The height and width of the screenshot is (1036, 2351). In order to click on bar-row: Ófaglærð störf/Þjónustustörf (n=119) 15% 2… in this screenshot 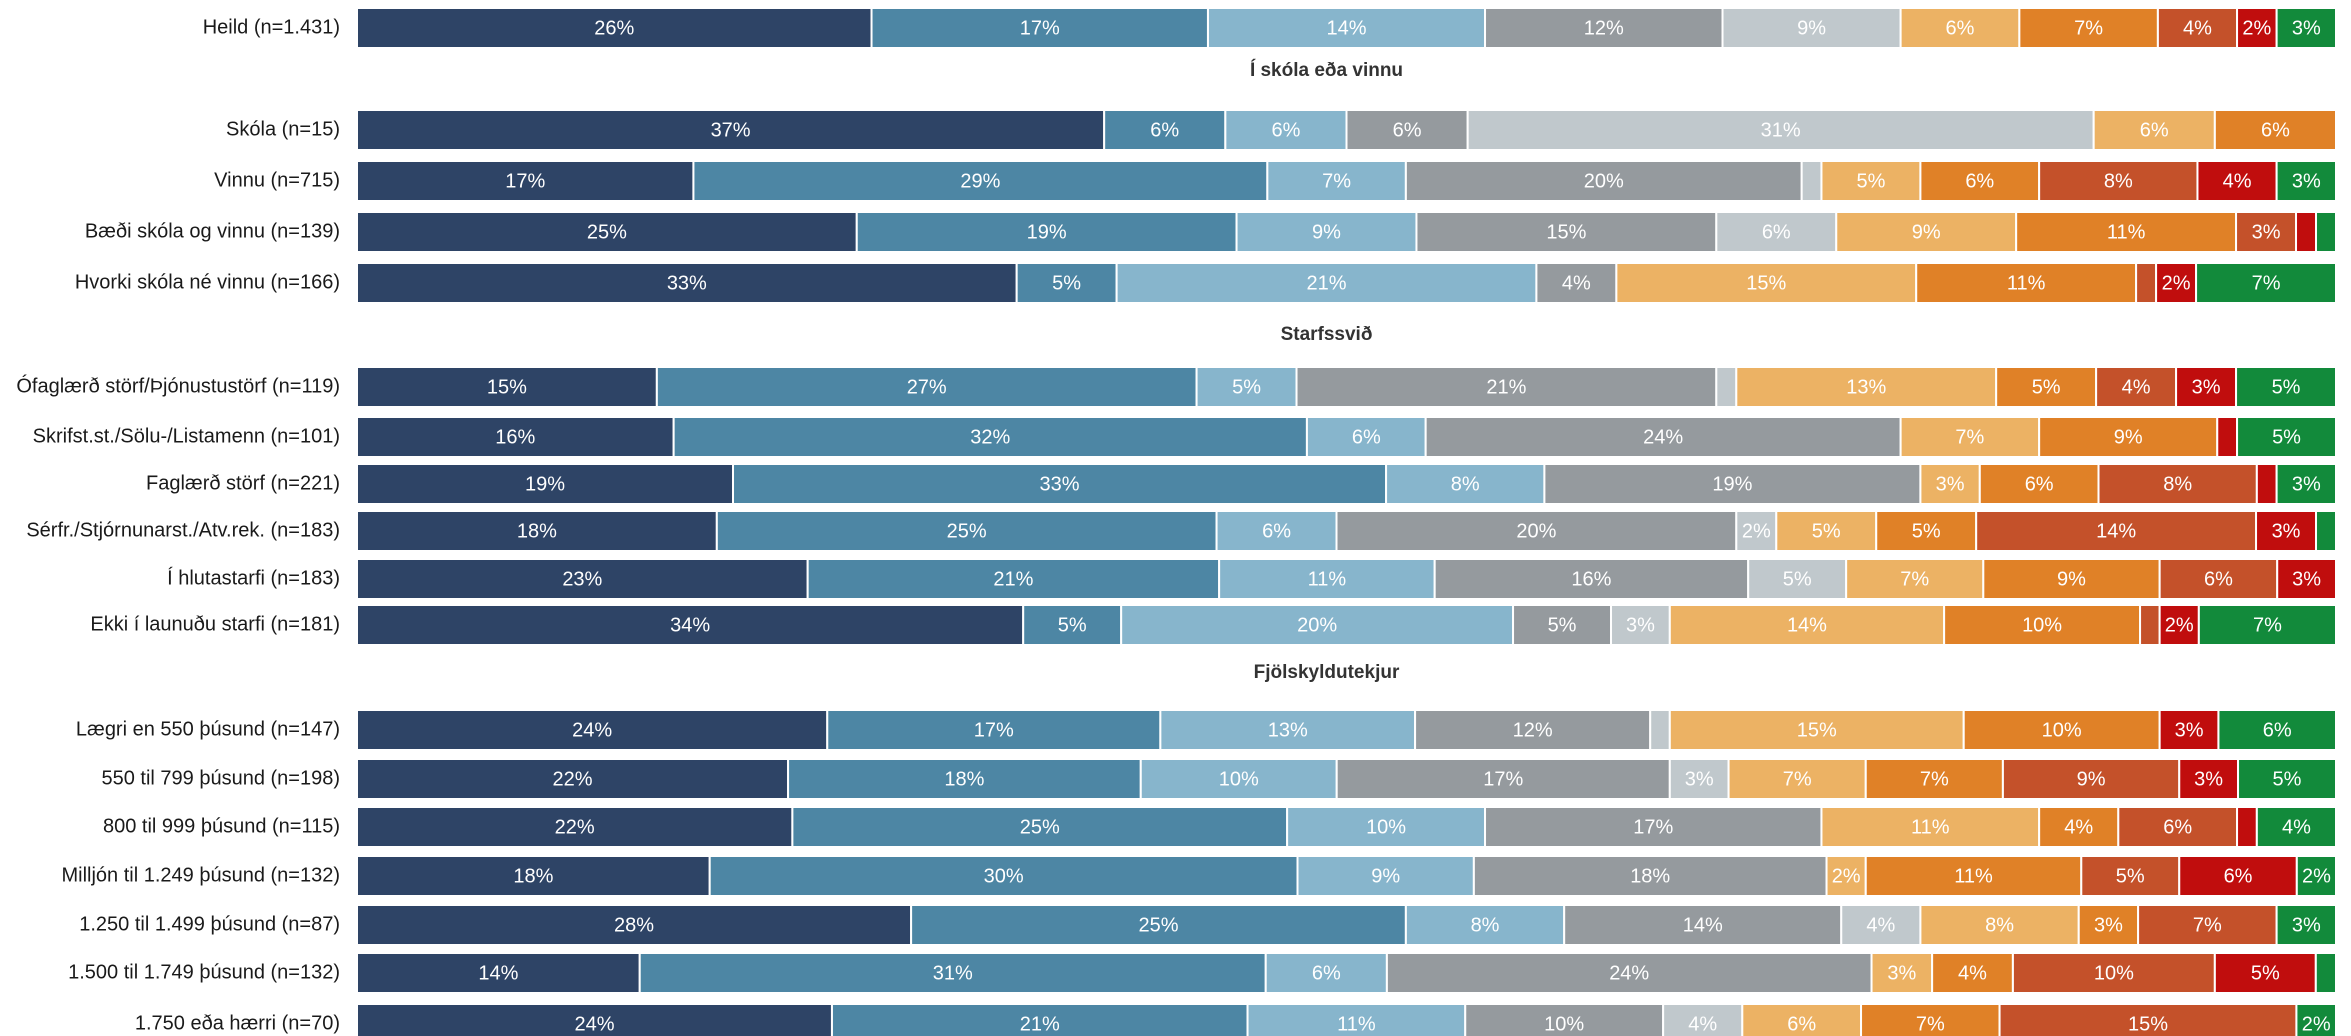, I will do `click(1177, 387)`.